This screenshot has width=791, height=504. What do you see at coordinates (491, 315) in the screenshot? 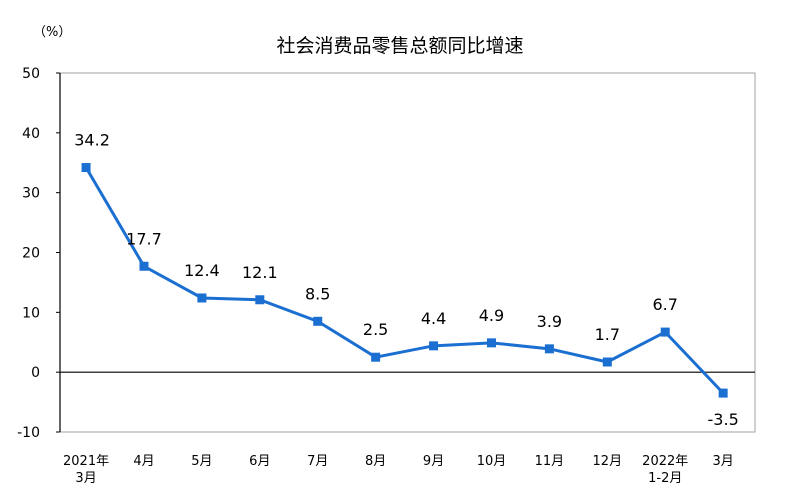
I see `data-label: 4.9` at bounding box center [491, 315].